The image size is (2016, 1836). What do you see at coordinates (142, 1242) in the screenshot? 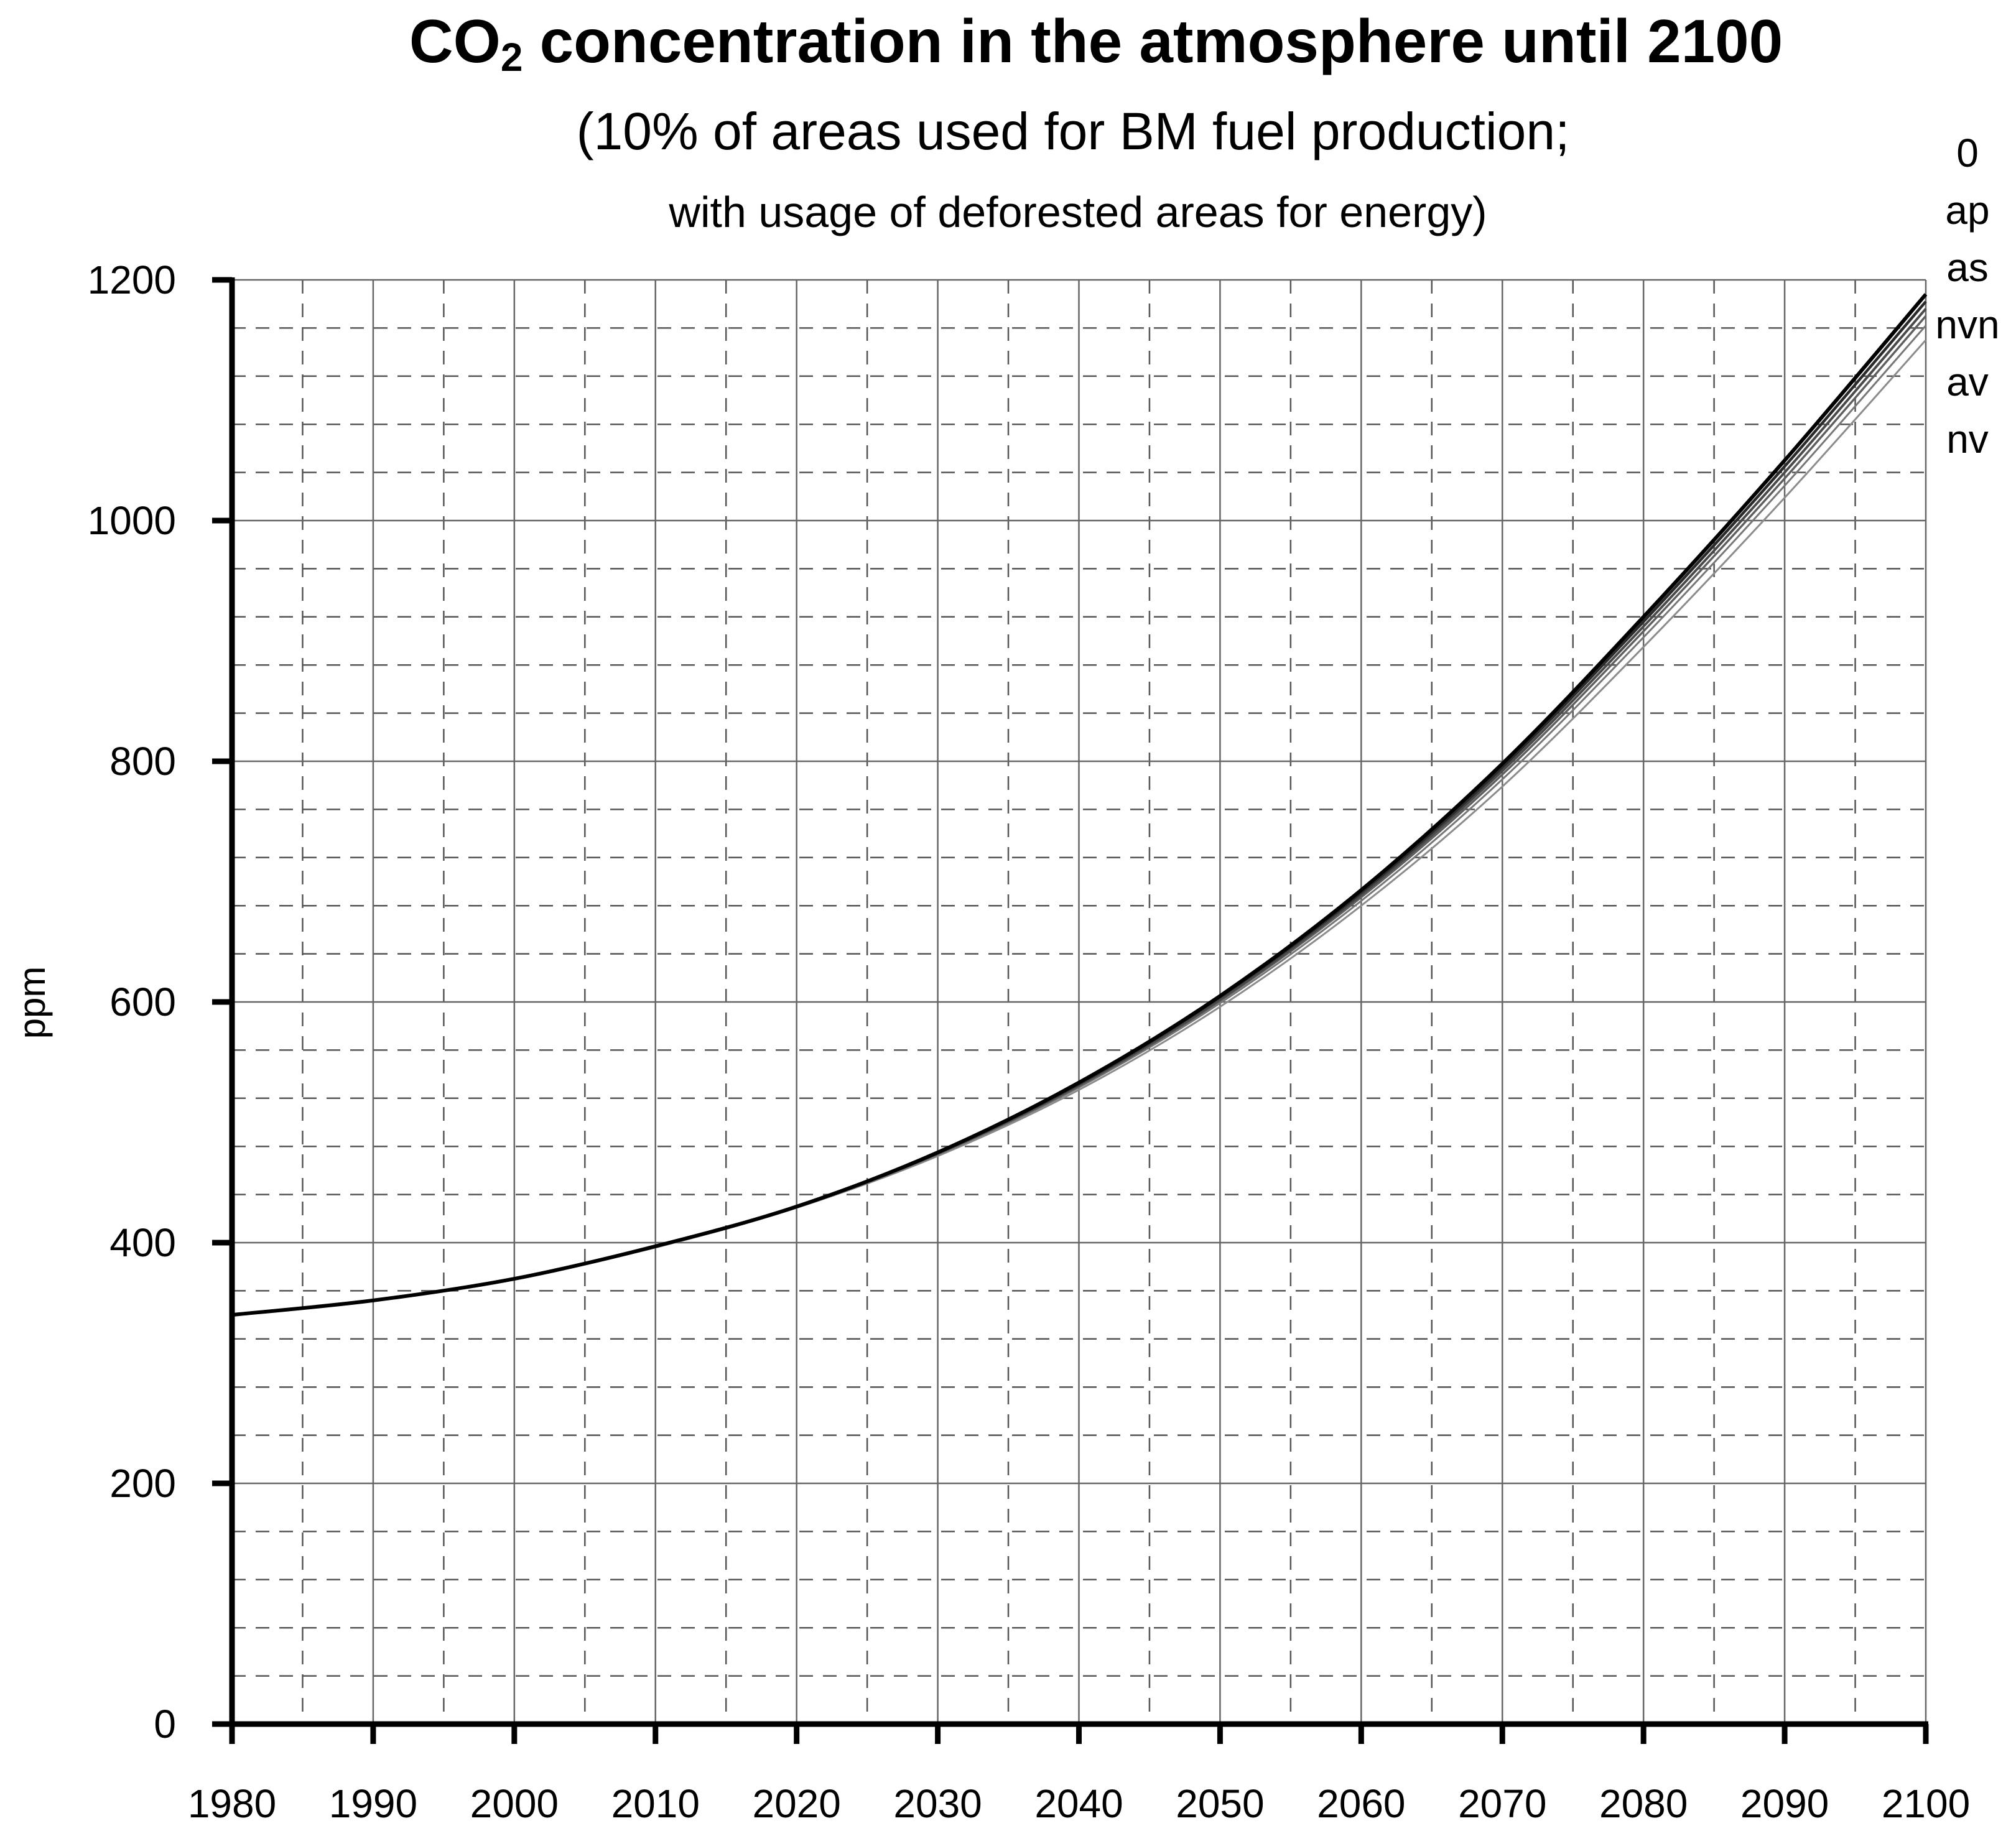
I see `y-tick-label: 400` at bounding box center [142, 1242].